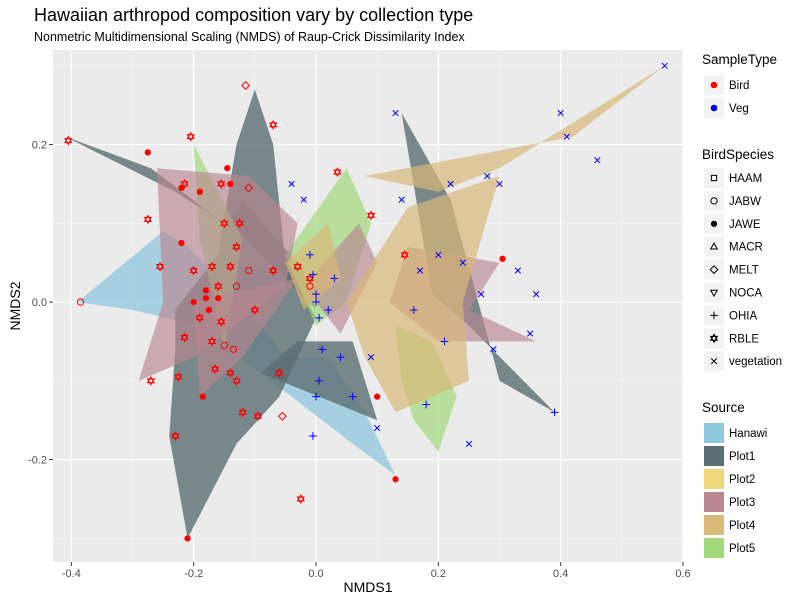 The width and height of the screenshot is (800, 600). Describe the element at coordinates (37, 461) in the screenshot. I see `y-tick-label: -0.2` at that location.